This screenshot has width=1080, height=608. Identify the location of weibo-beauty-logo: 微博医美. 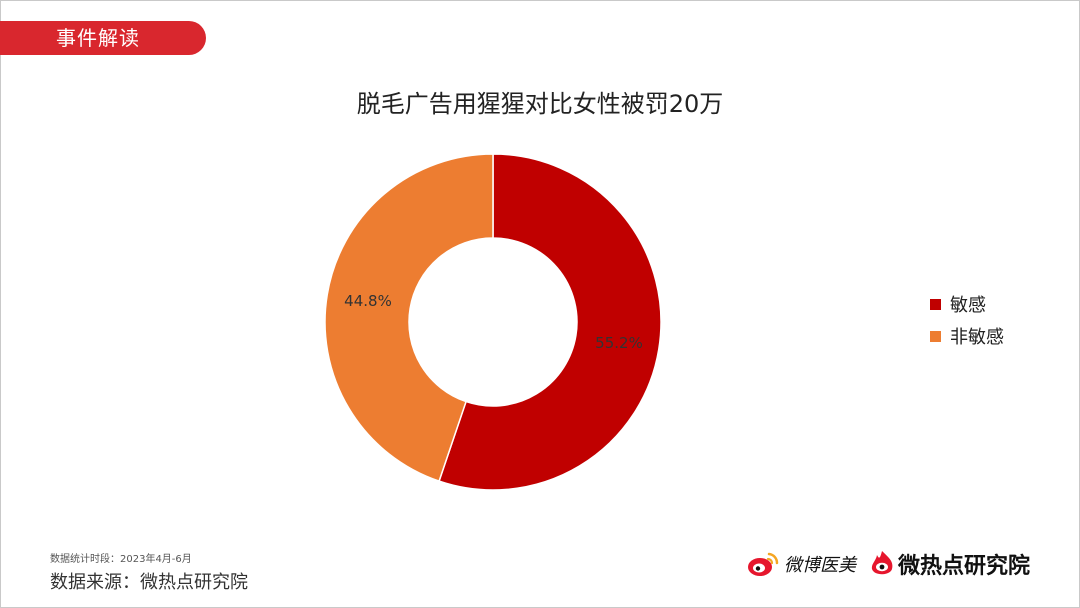
(801, 564).